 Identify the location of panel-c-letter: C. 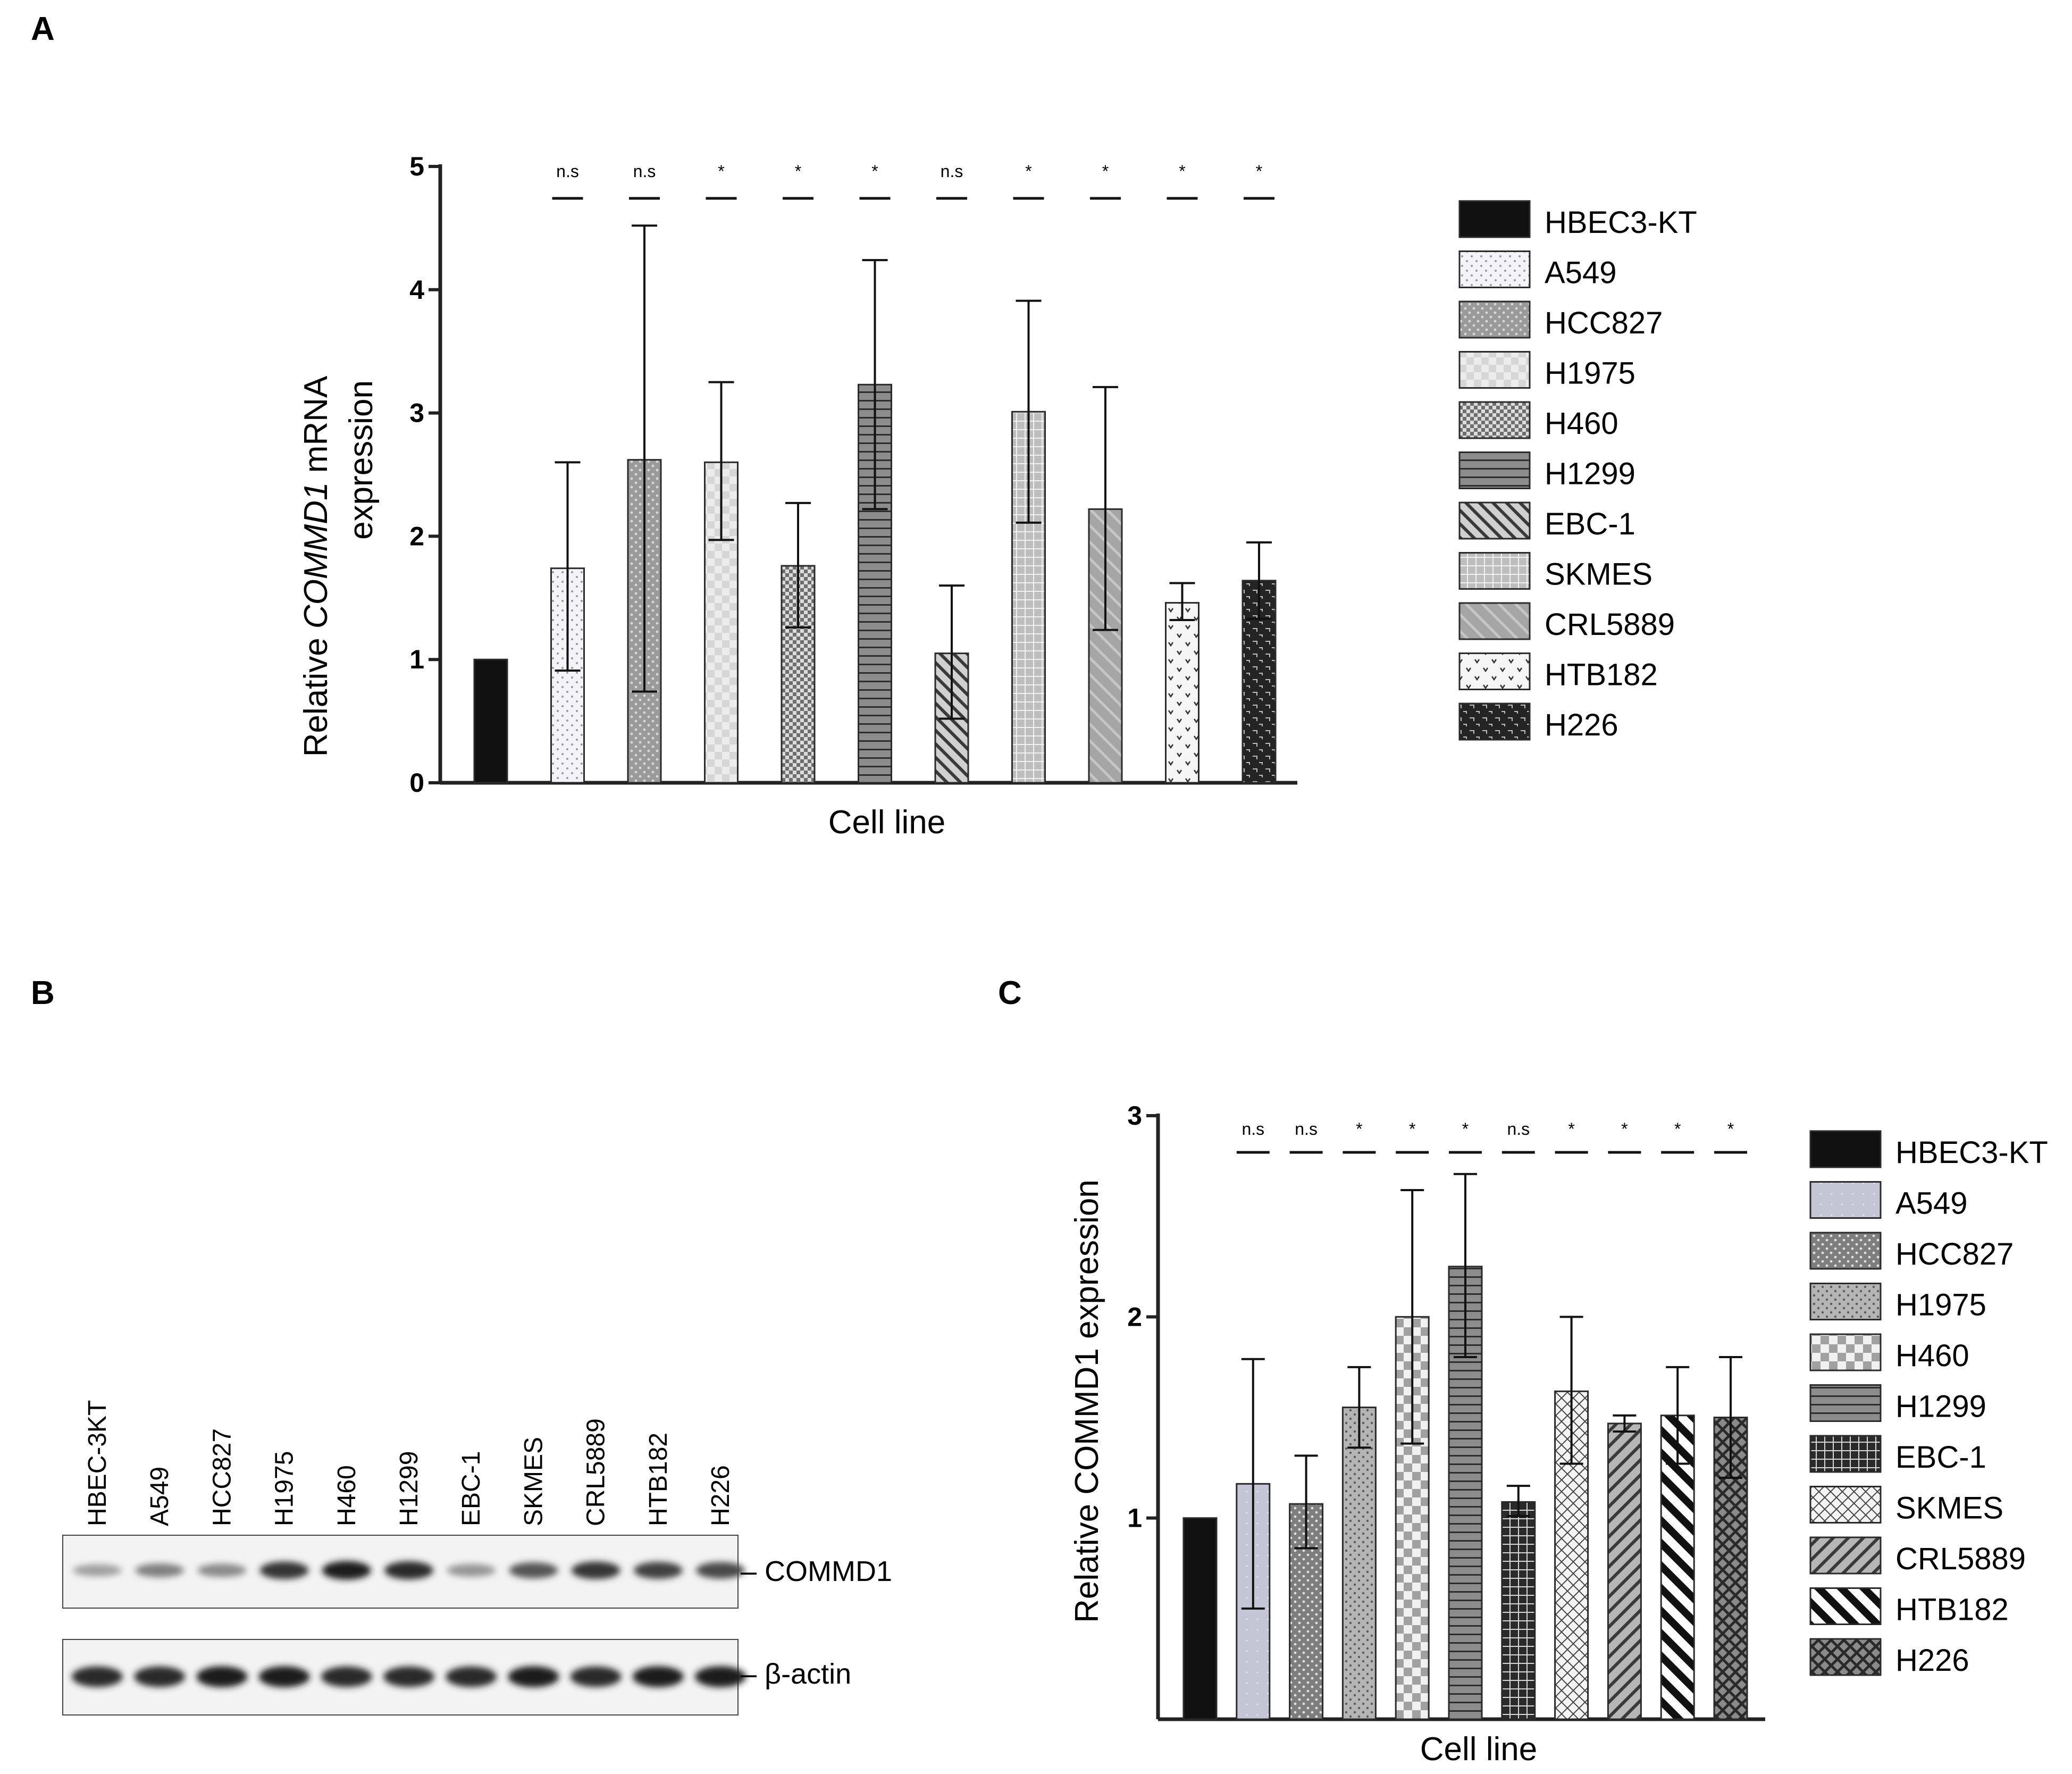
(1010, 993).